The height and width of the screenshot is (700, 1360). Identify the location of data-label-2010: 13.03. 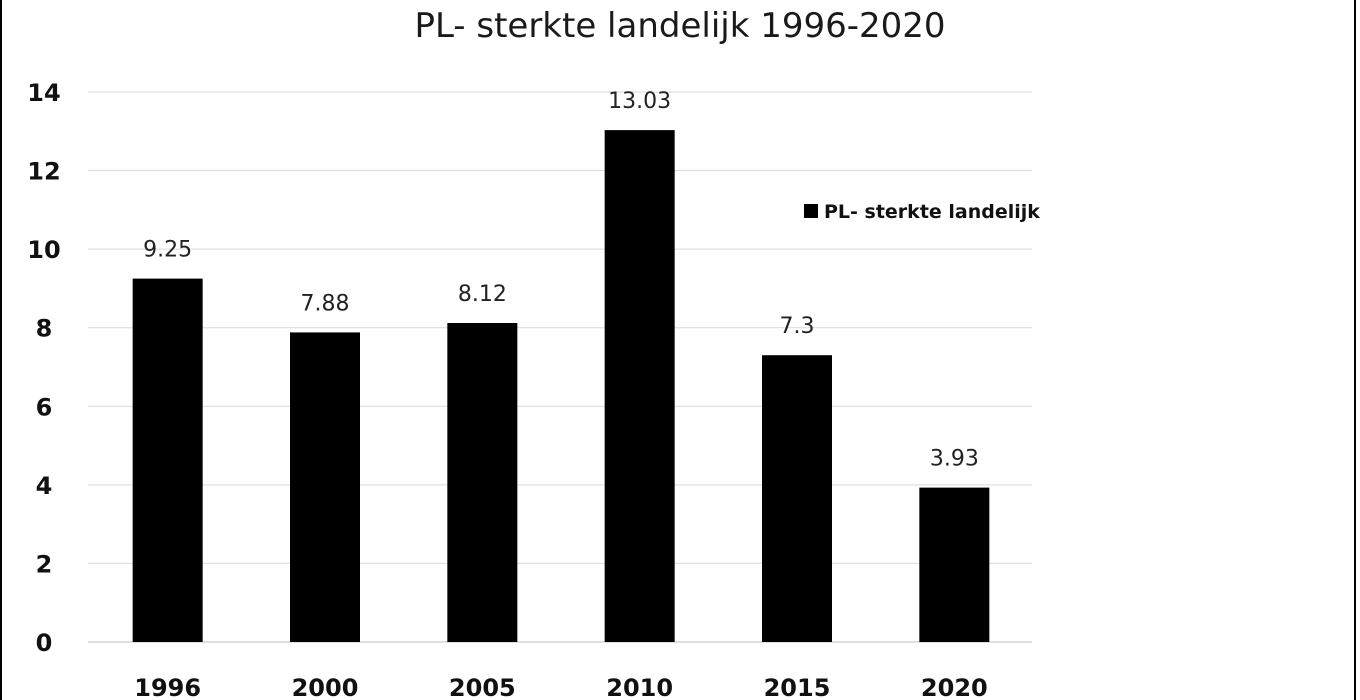
(639, 101).